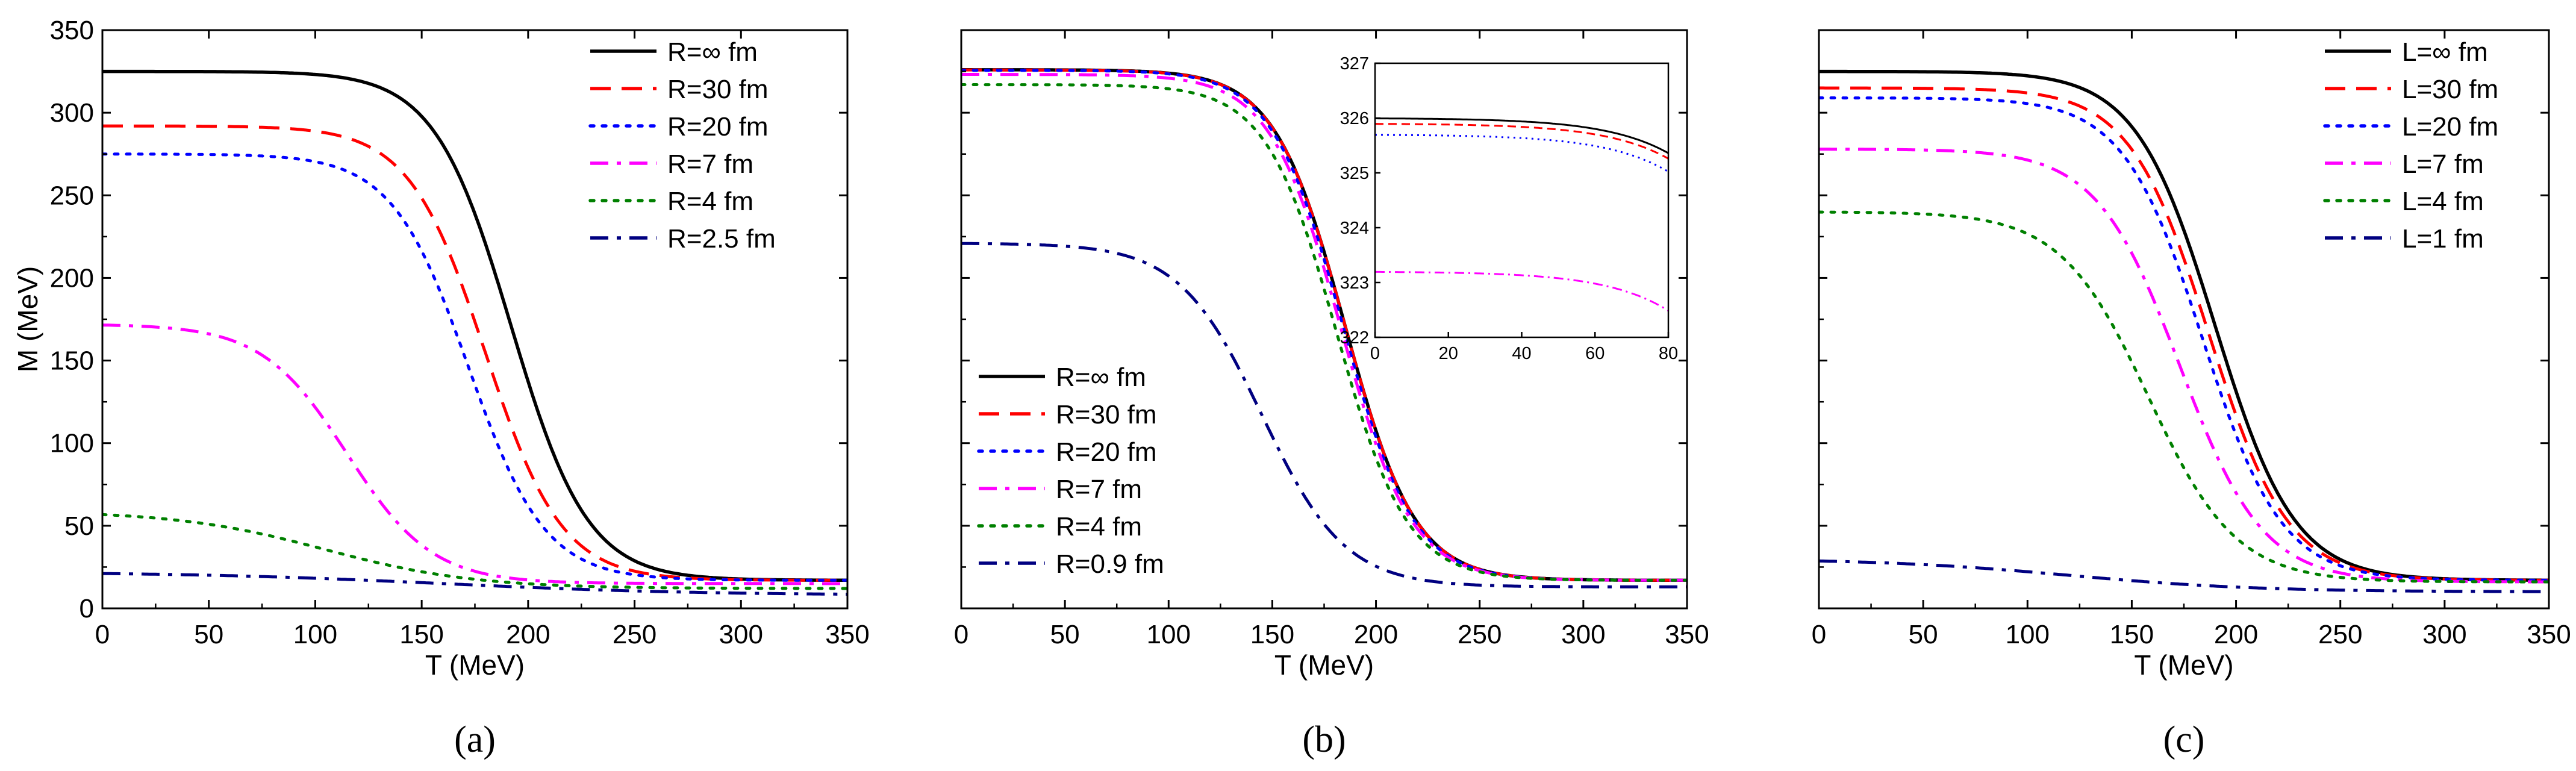 The height and width of the screenshot is (771, 2576). Describe the element at coordinates (475, 739) in the screenshot. I see `panel-caption: (a)` at that location.